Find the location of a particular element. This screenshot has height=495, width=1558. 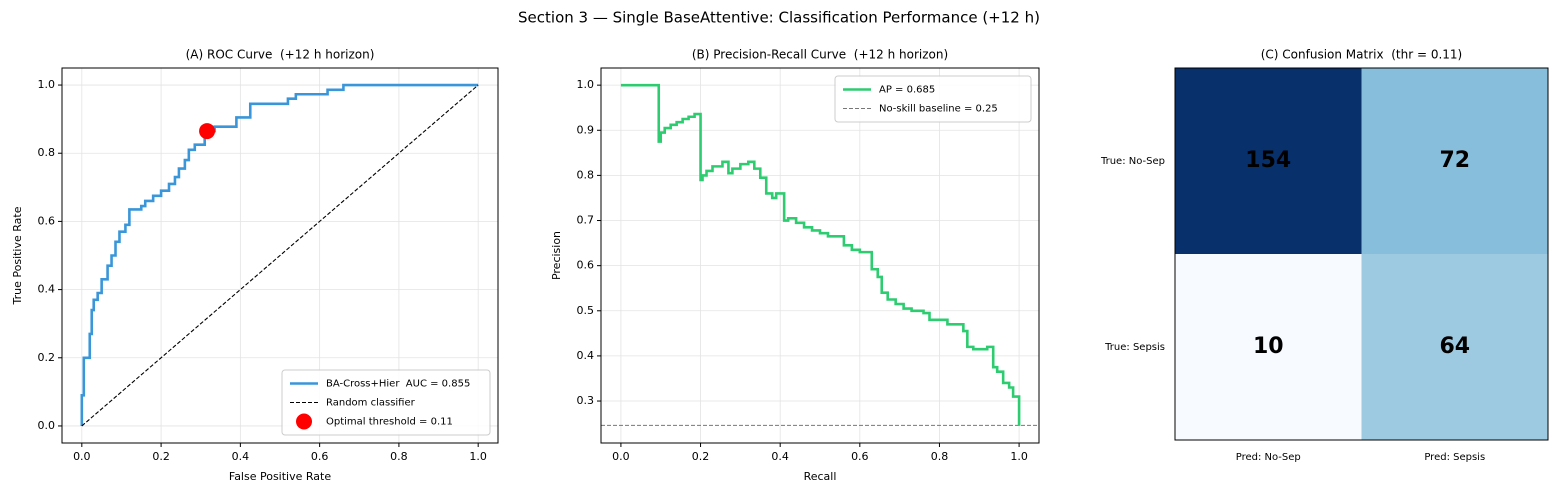

legend-label: Optimal threshold = 0.11 is located at coordinates (389, 422).